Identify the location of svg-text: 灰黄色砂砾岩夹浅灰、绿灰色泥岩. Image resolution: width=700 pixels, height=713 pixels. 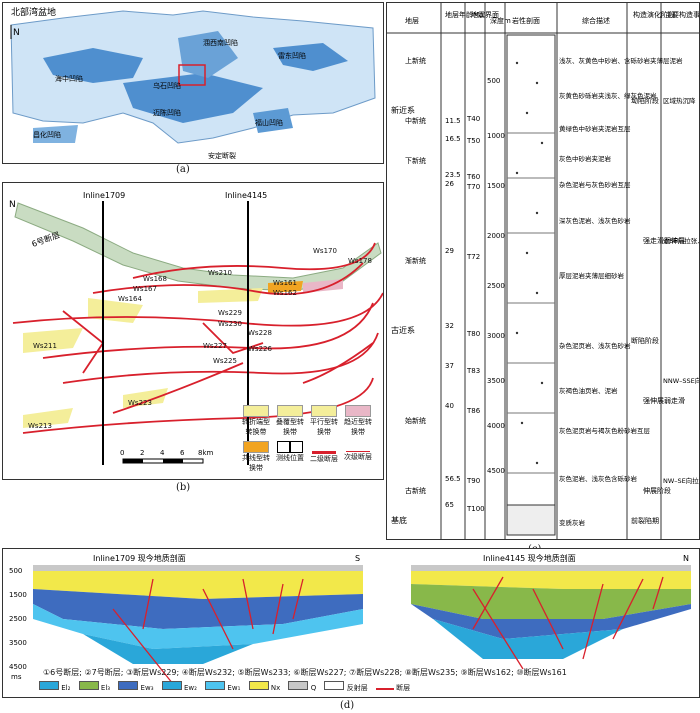
(608, 95).